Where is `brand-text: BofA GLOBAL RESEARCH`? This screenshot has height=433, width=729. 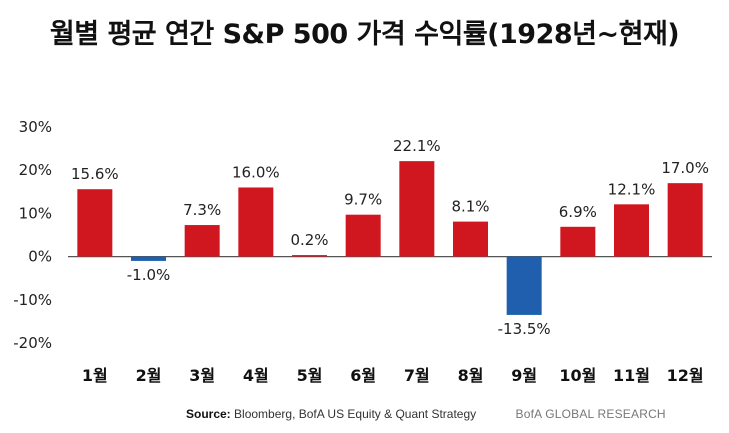 brand-text: BofA GLOBAL RESEARCH is located at coordinates (590, 414).